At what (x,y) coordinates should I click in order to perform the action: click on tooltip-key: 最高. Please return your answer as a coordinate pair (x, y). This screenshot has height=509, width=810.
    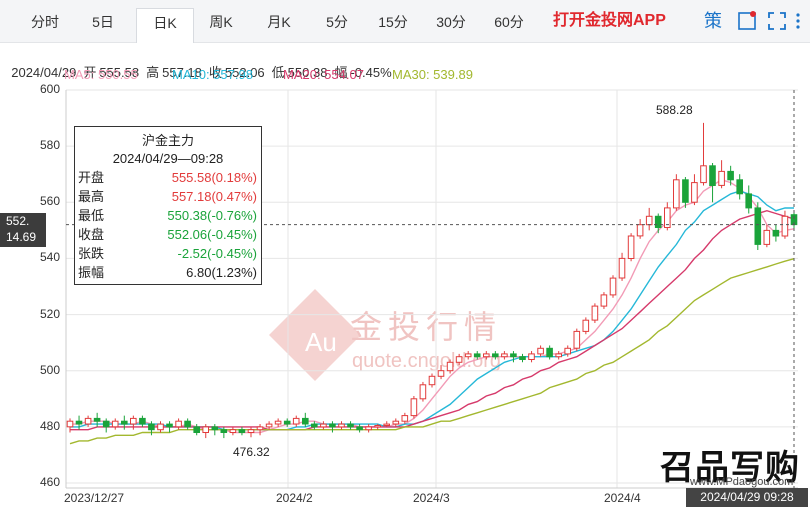
    Looking at the image, I should click on (91, 196).